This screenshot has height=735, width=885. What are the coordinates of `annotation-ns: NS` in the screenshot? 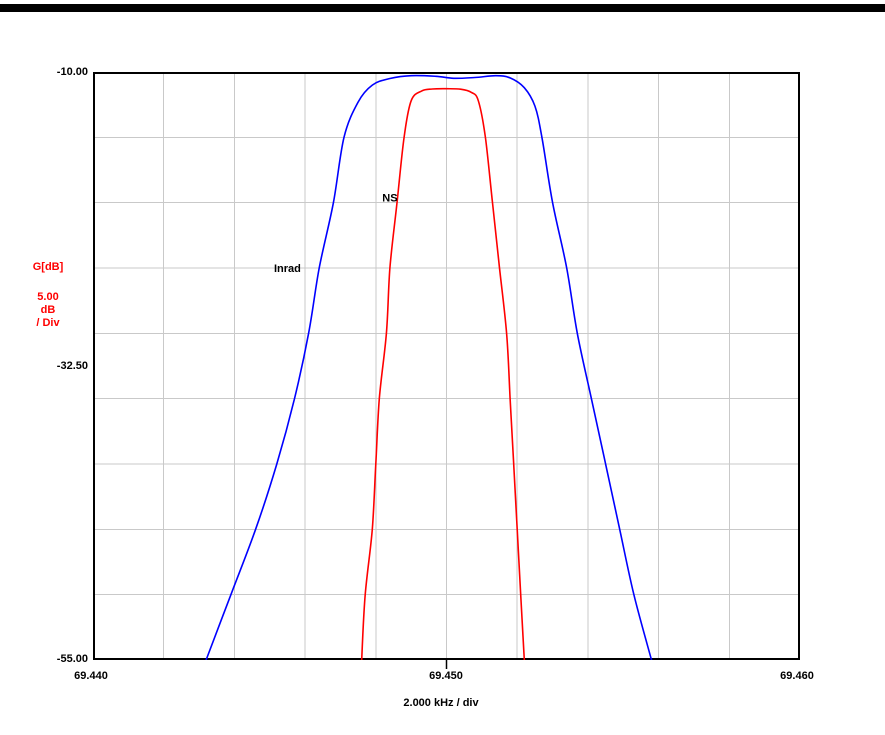 It's located at (389, 198).